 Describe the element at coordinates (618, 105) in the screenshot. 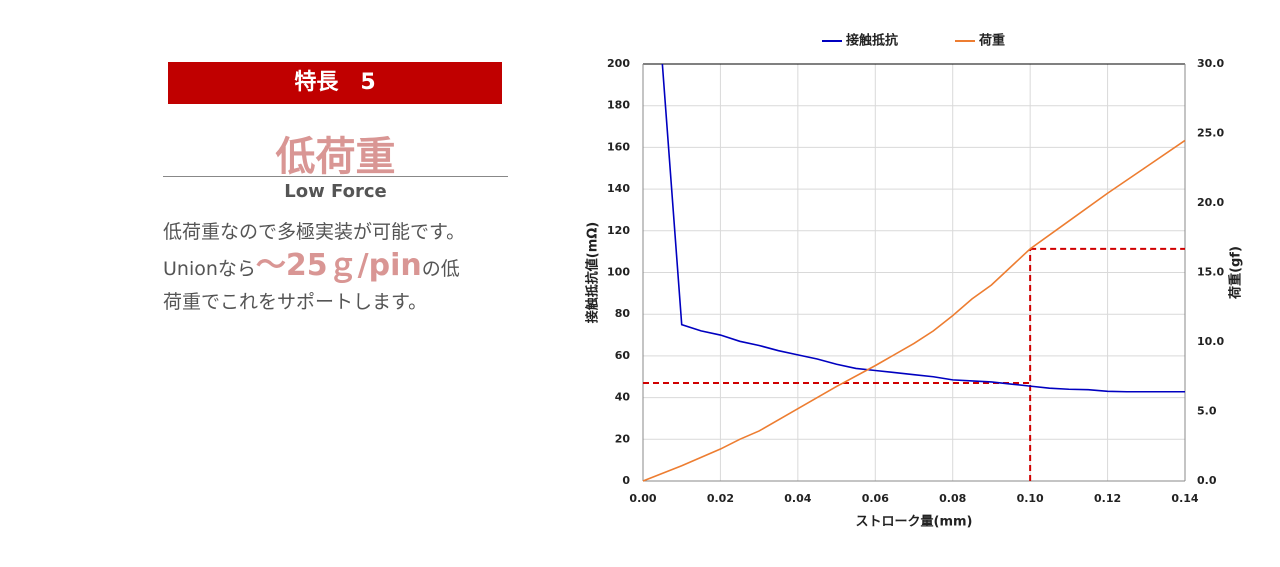

I see `y-tick-label: 180` at that location.